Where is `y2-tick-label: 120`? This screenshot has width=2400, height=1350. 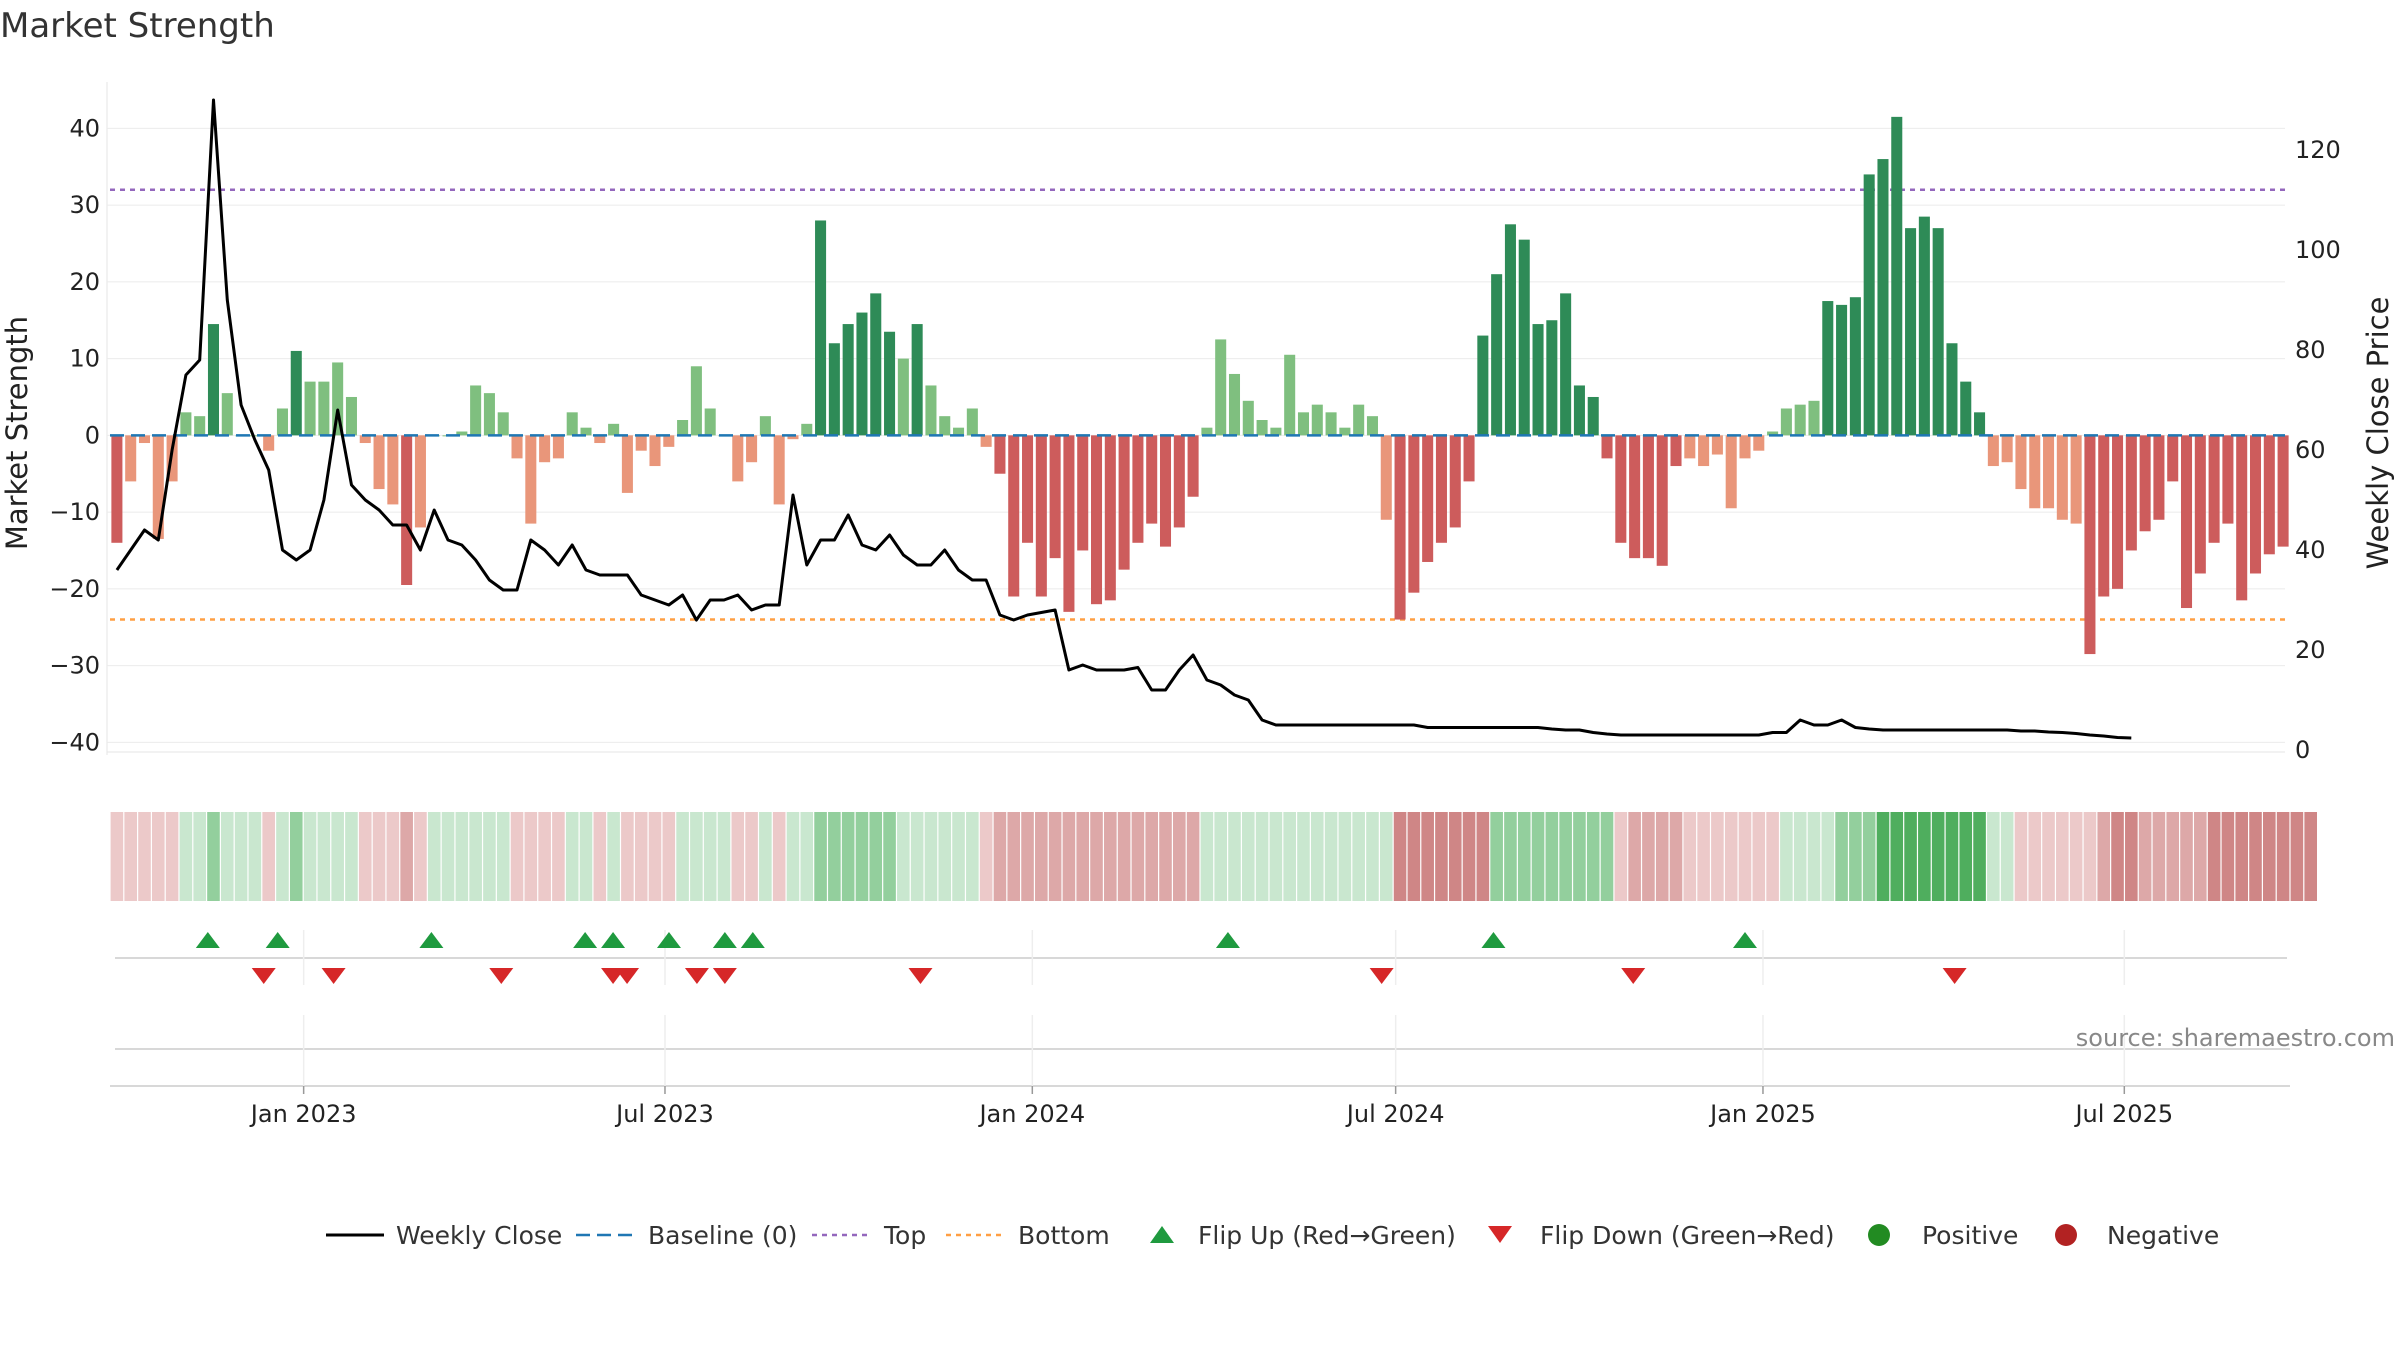 y2-tick-label: 120 is located at coordinates (2318, 150).